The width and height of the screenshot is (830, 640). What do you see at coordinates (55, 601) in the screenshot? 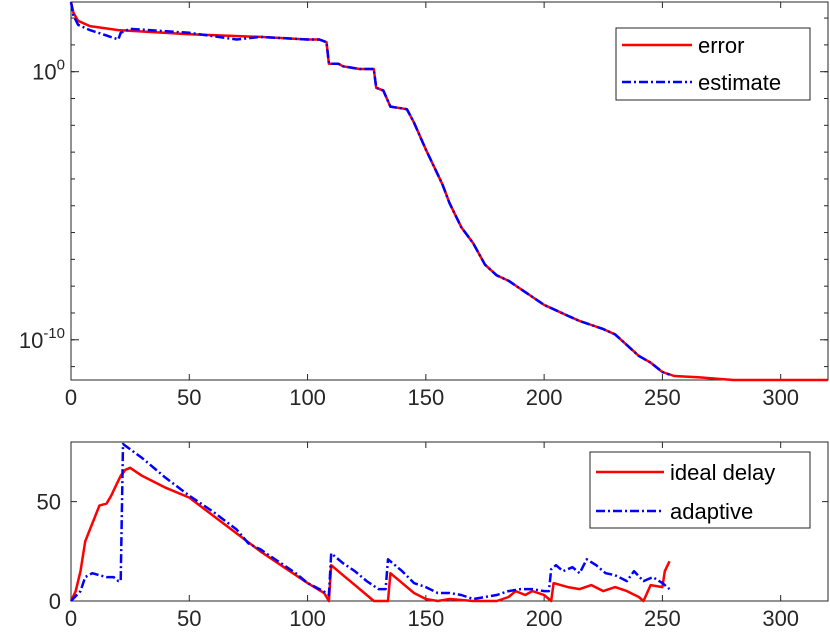
I see `y-tick-label: 0` at bounding box center [55, 601].